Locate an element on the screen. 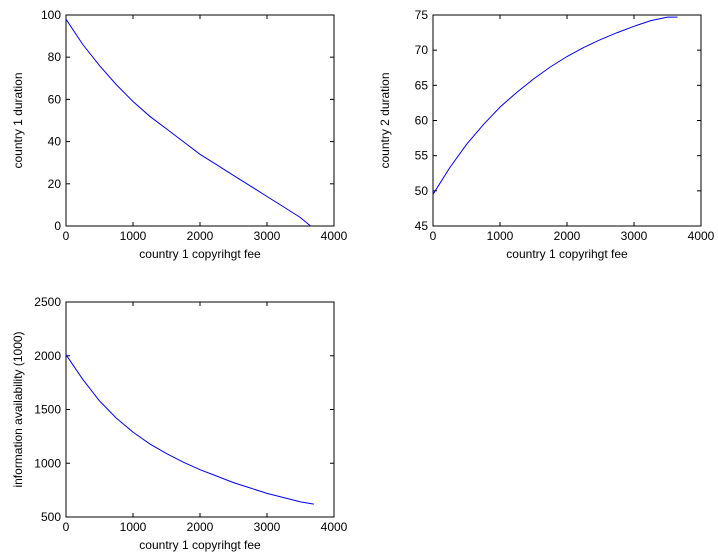 The image size is (718, 559). y-tick-label: 80 is located at coordinates (55, 57).